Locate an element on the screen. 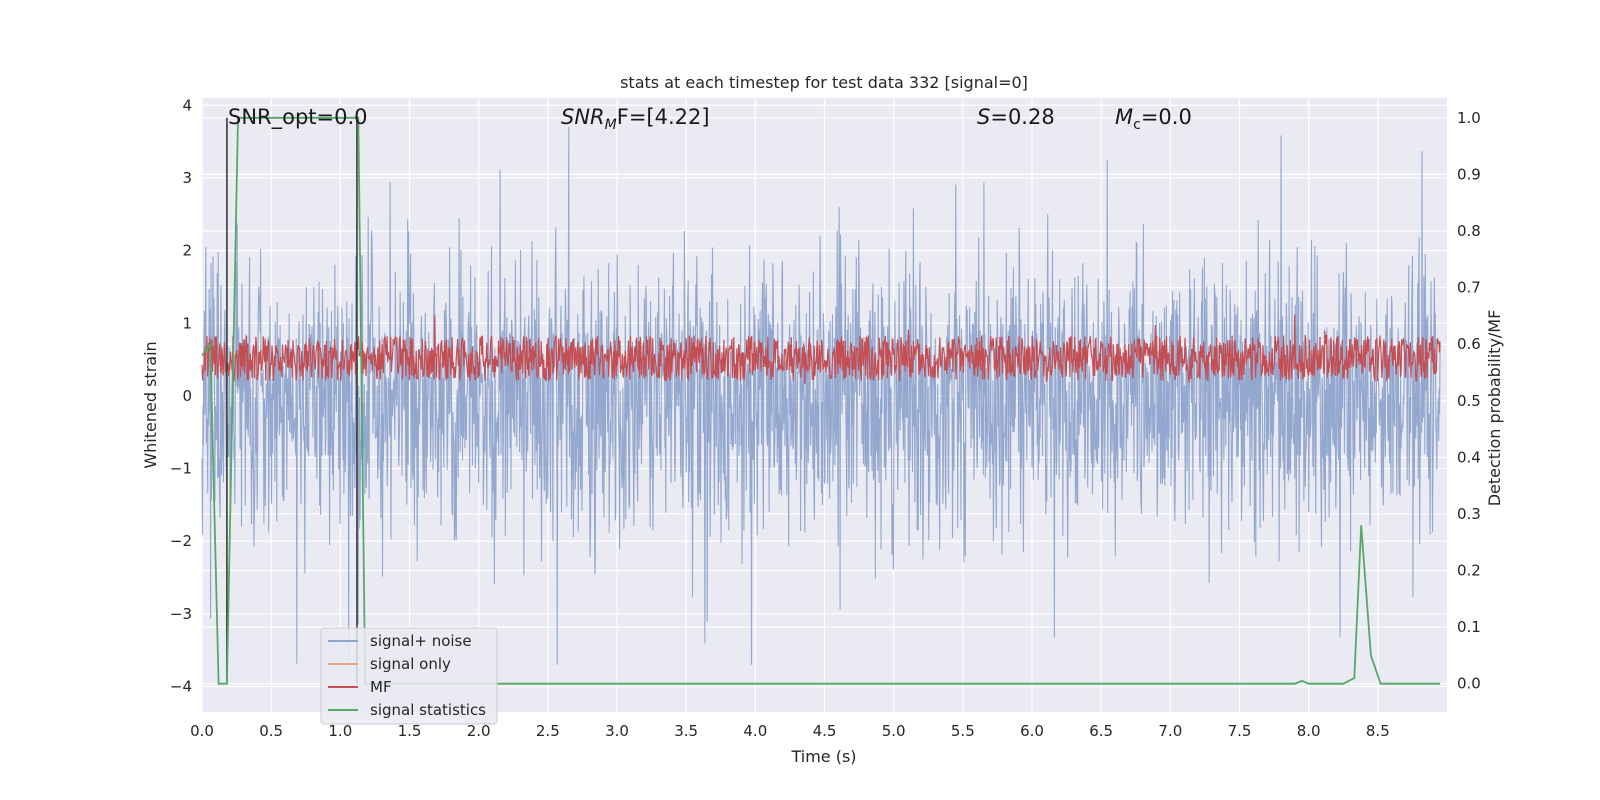  s-tail: =0.28 is located at coordinates (1022, 117).